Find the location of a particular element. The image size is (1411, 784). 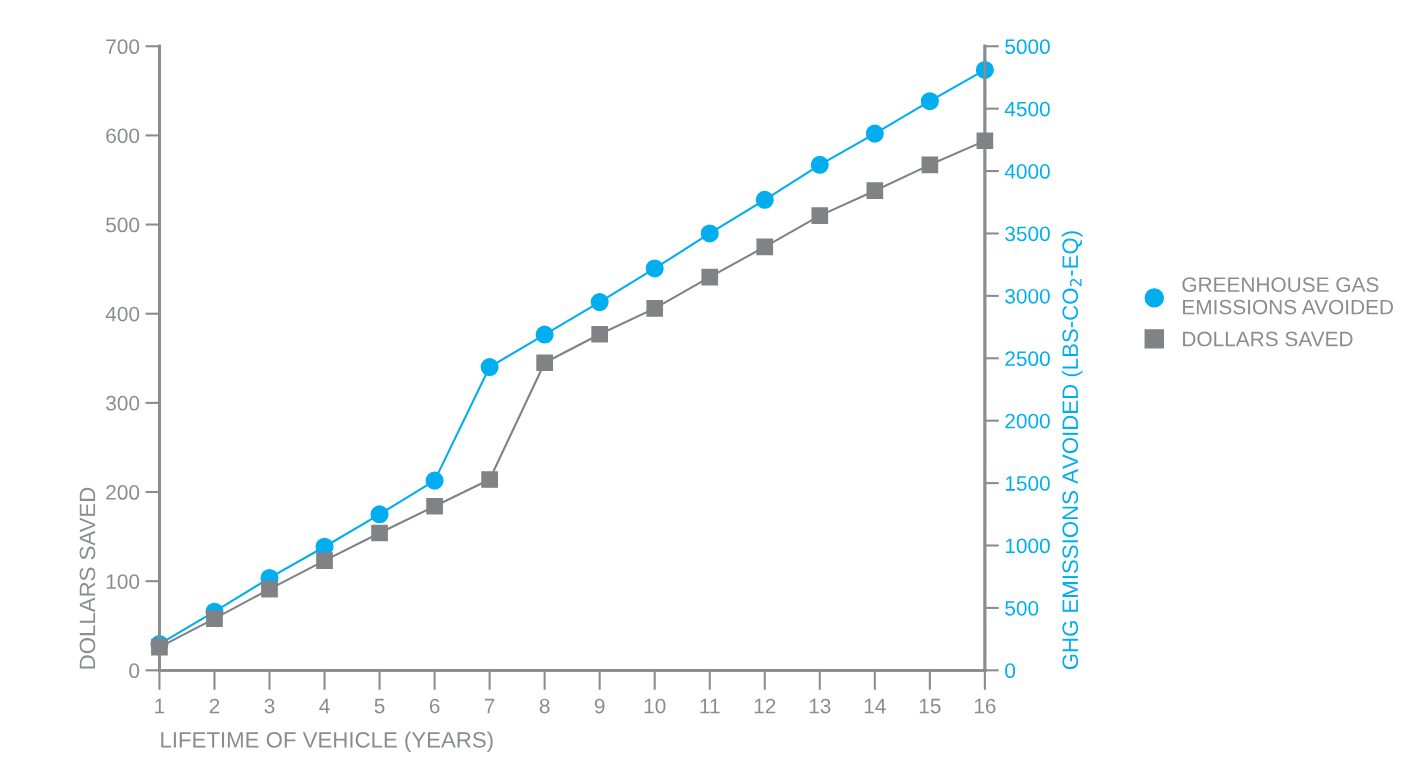

y2-tick-label: 2500 is located at coordinates (1027, 359).